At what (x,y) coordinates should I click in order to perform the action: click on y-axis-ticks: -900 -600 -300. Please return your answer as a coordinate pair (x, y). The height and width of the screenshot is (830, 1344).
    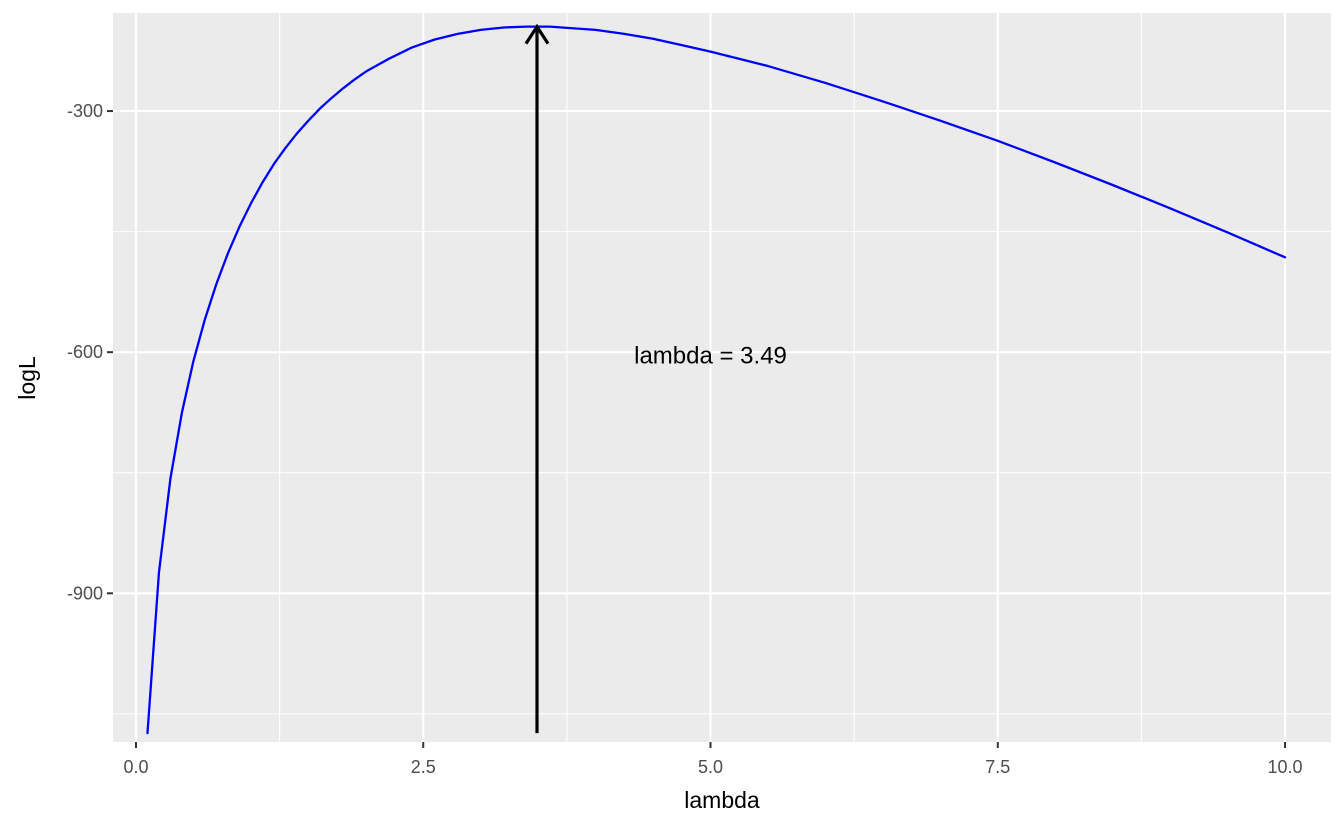
    Looking at the image, I should click on (90, 352).